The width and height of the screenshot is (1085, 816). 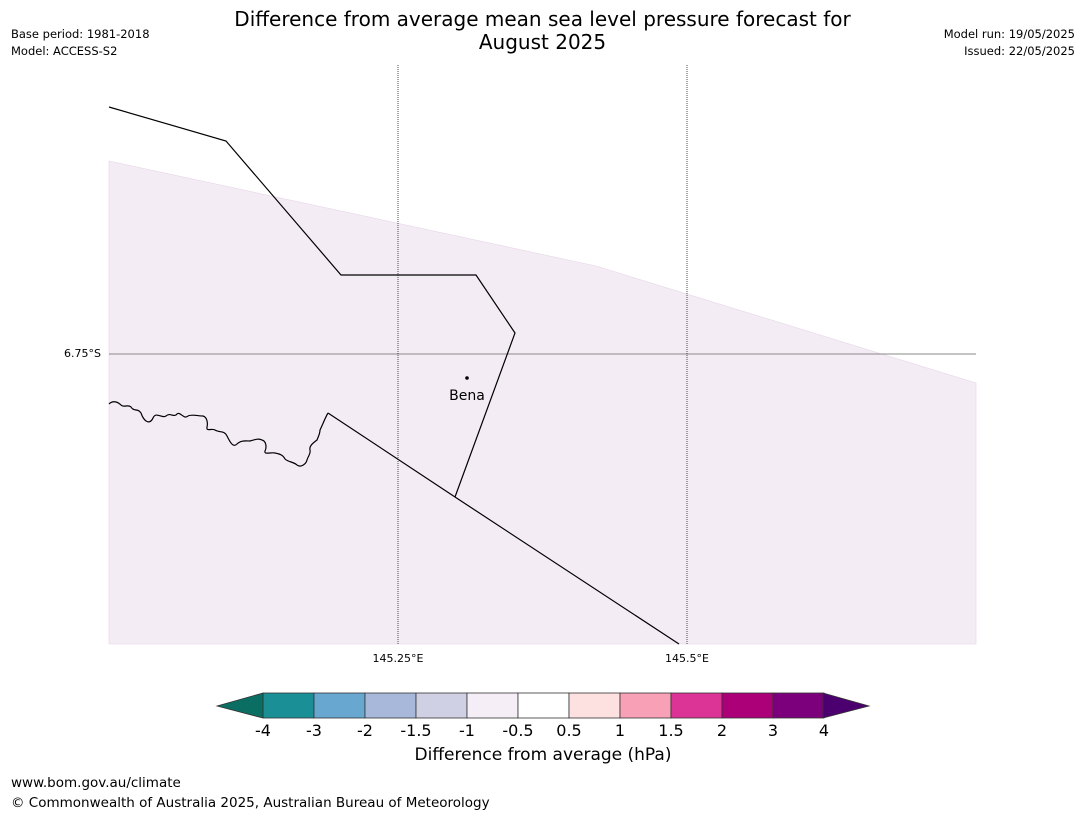 What do you see at coordinates (542, 42) in the screenshot?
I see `title-line-2: August 2025` at bounding box center [542, 42].